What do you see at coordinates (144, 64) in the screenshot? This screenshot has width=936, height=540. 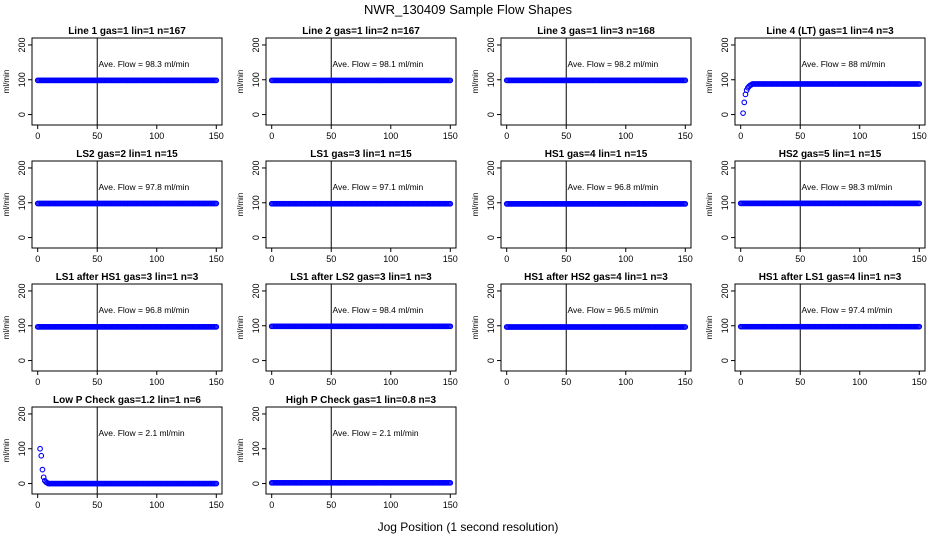 I see `average-flow-annotation: Ave. Flow = 98.3 ml/min` at bounding box center [144, 64].